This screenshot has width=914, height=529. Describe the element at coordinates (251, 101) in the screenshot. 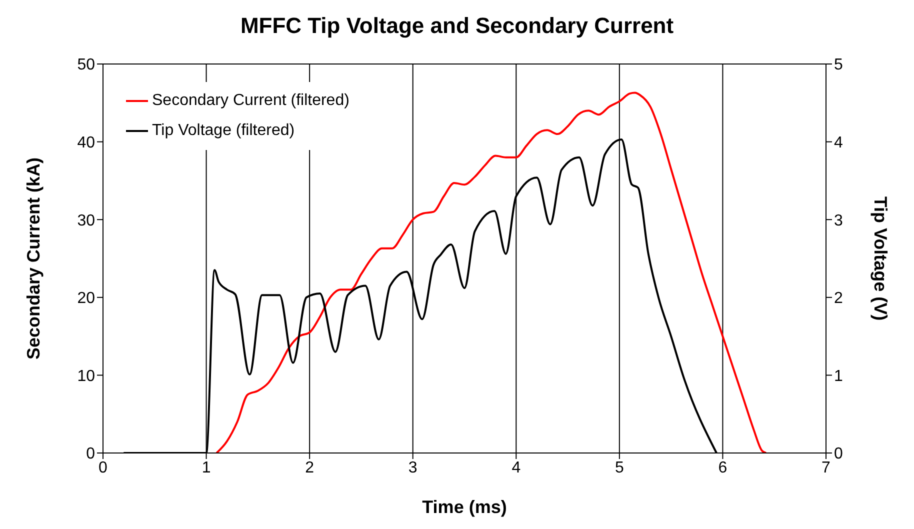

I see `legend-label: Secondary Current (filtered)` at that location.